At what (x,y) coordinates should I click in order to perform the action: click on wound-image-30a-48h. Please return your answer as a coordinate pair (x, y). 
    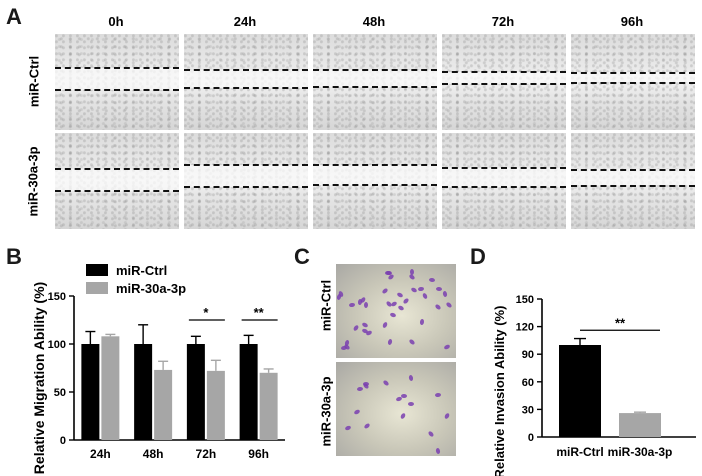
    Looking at the image, I should click on (375, 181).